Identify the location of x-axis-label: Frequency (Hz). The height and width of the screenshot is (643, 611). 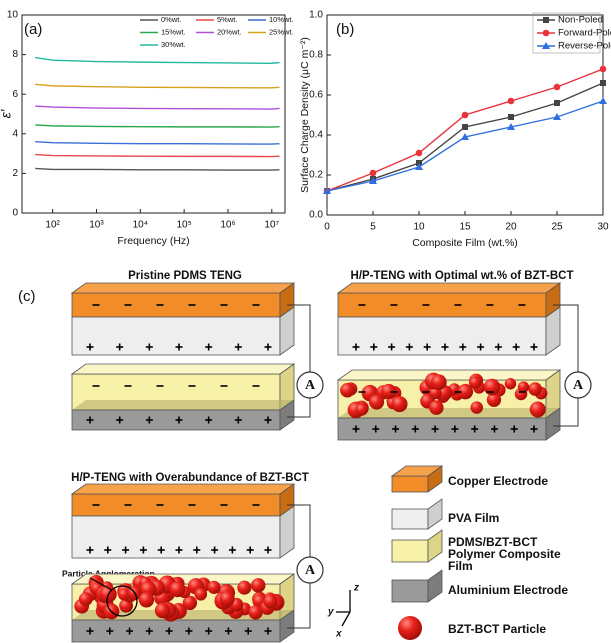
(153, 241).